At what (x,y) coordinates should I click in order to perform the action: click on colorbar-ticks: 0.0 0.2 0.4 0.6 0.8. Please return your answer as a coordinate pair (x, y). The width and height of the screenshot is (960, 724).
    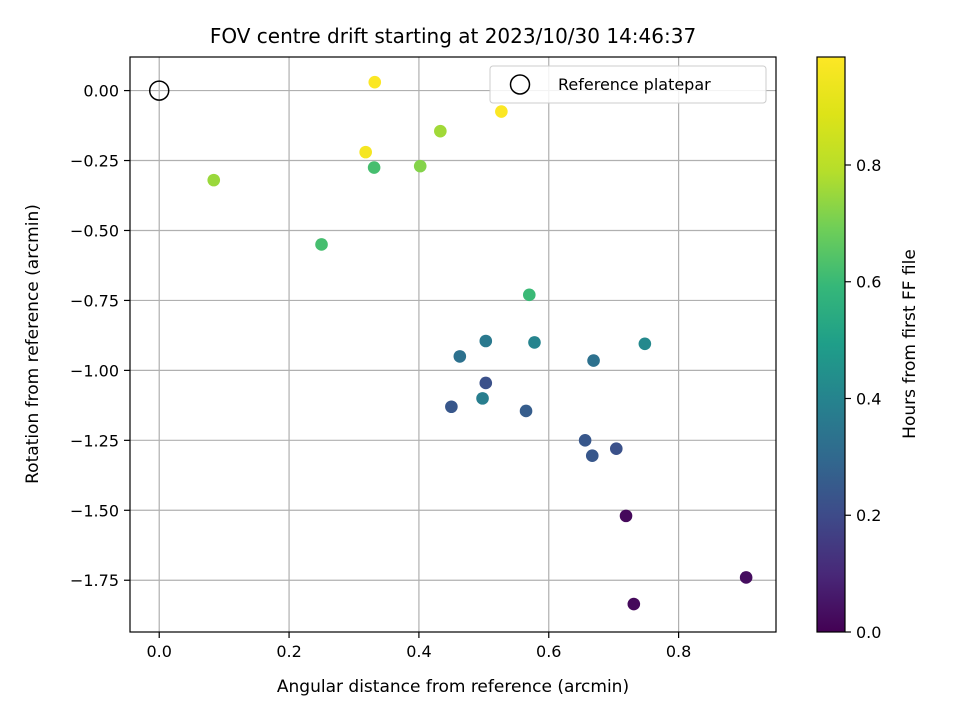
    Looking at the image, I should click on (863, 399).